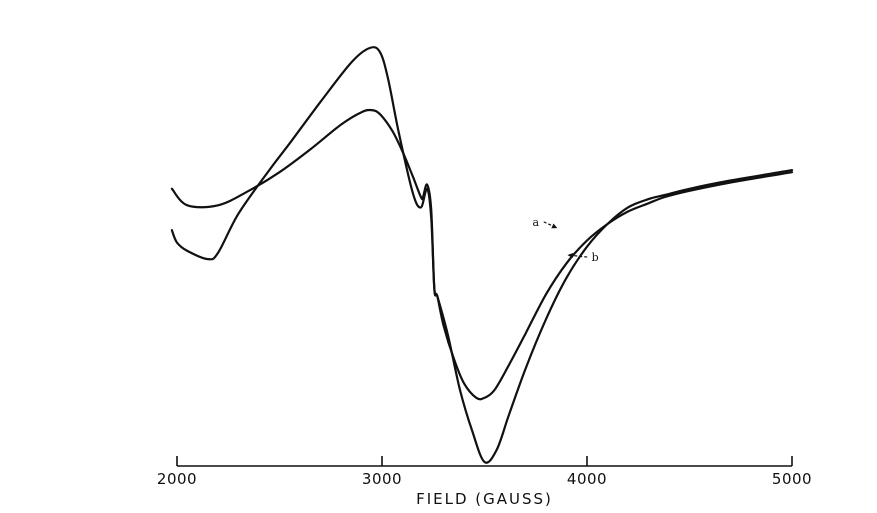  What do you see at coordinates (382, 479) in the screenshot?
I see `x-tick-label-3000: 3000` at bounding box center [382, 479].